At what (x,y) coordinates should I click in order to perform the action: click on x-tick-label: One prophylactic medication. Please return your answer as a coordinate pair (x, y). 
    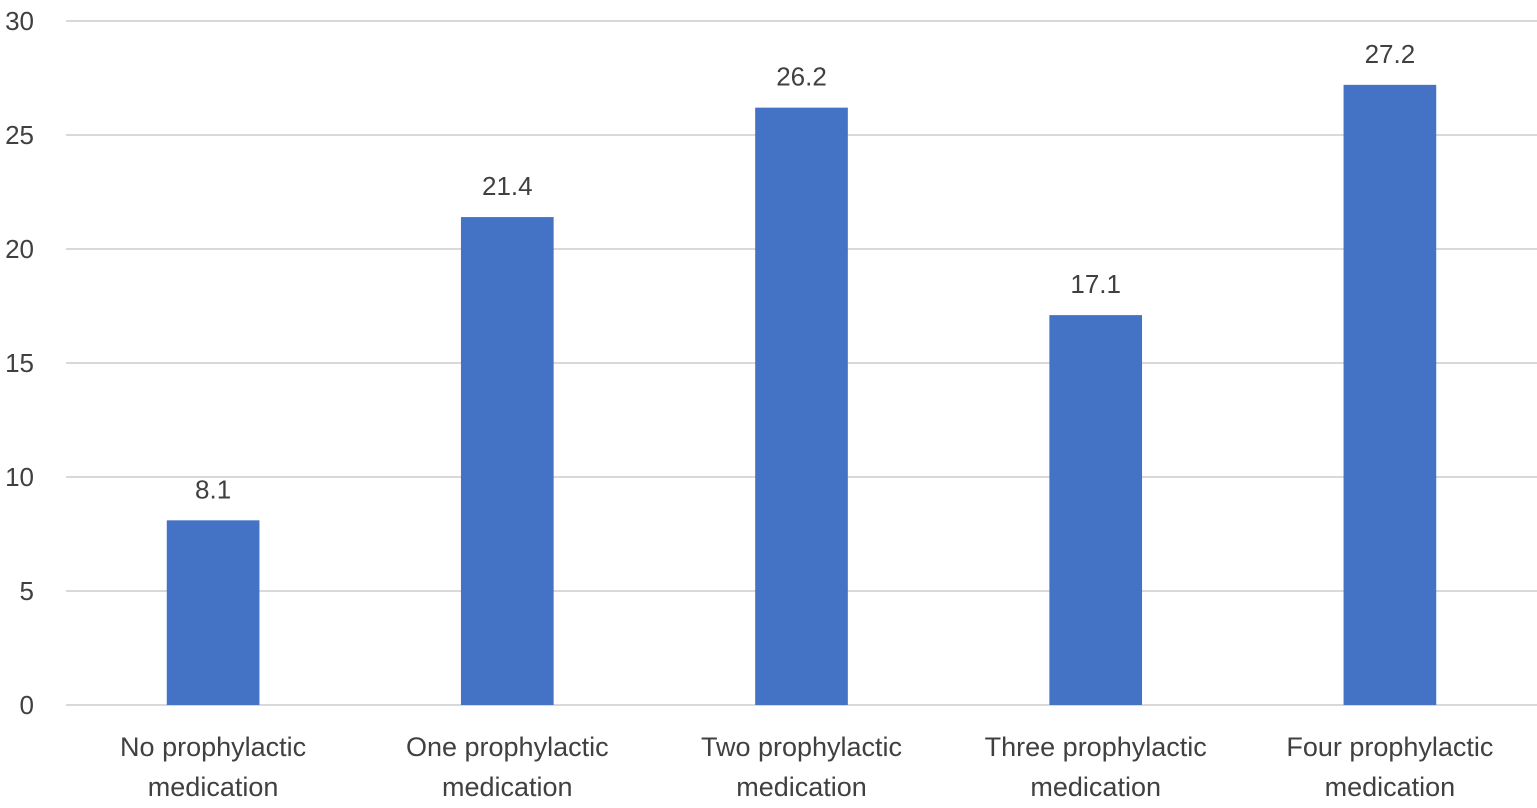
    Looking at the image, I should click on (507, 767).